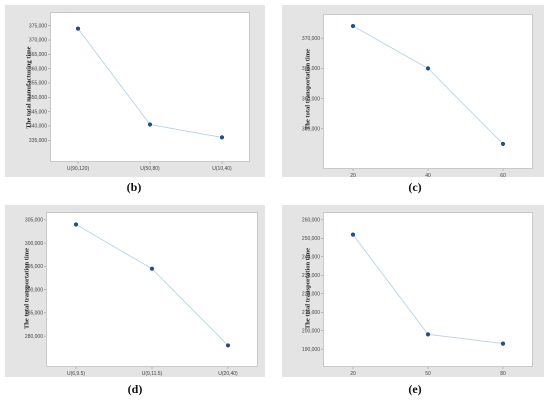 The image size is (550, 401). What do you see at coordinates (311, 39) in the screenshot?
I see `panel-c-ytick-label: 370,000` at bounding box center [311, 39].